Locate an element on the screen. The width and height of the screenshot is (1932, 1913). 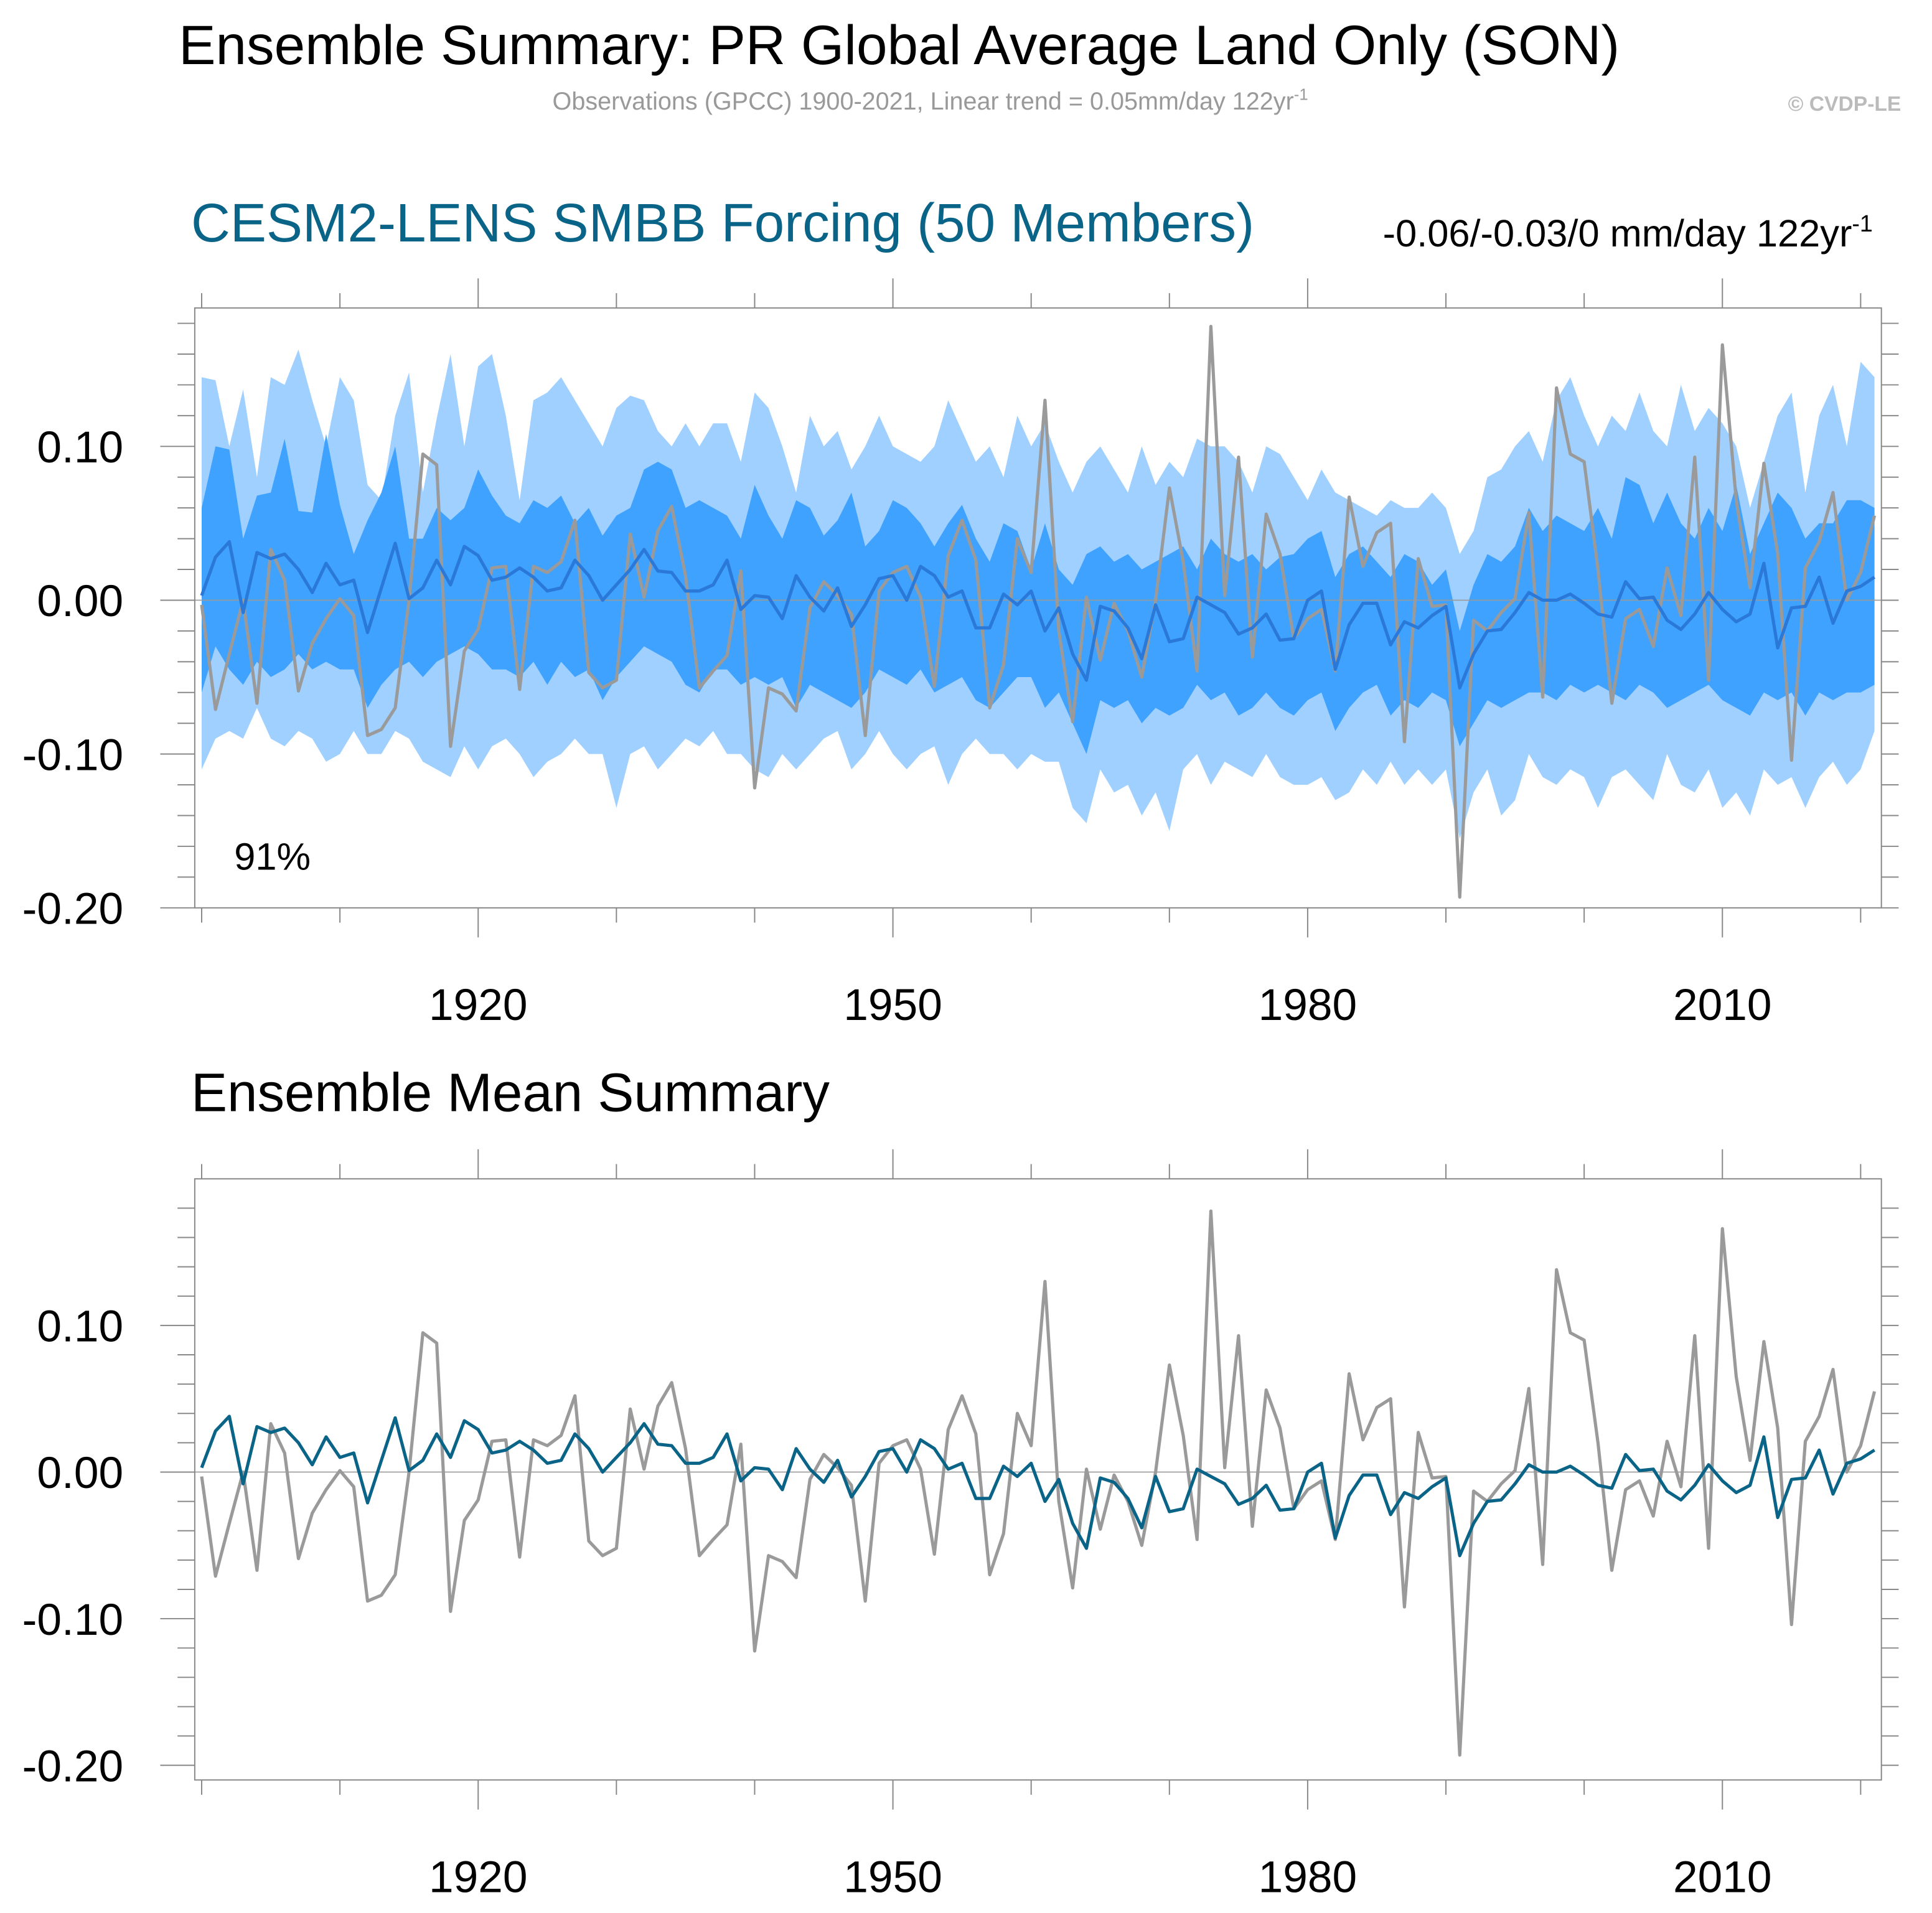
trend-text: -0.06/-0.03/0 mm/day 122yr is located at coordinates (1617, 233).